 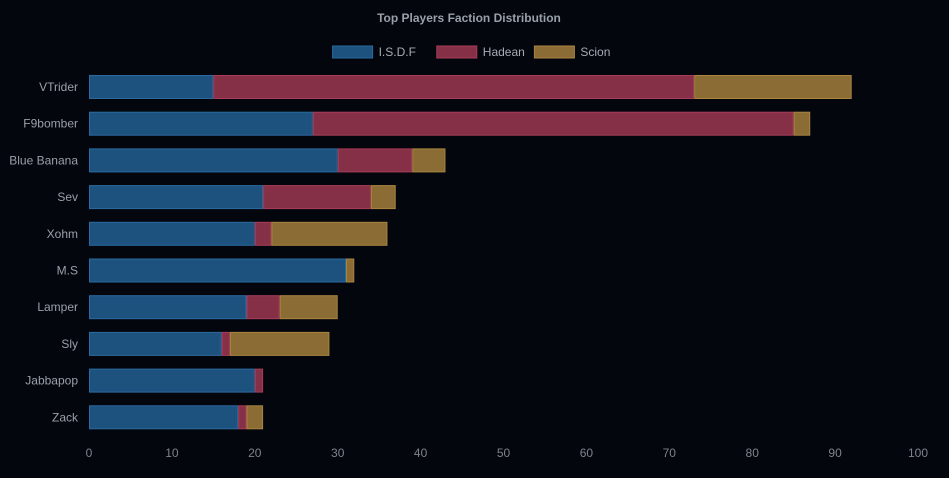 What do you see at coordinates (67, 271) in the screenshot?
I see `category-label-m-s: M.S` at bounding box center [67, 271].